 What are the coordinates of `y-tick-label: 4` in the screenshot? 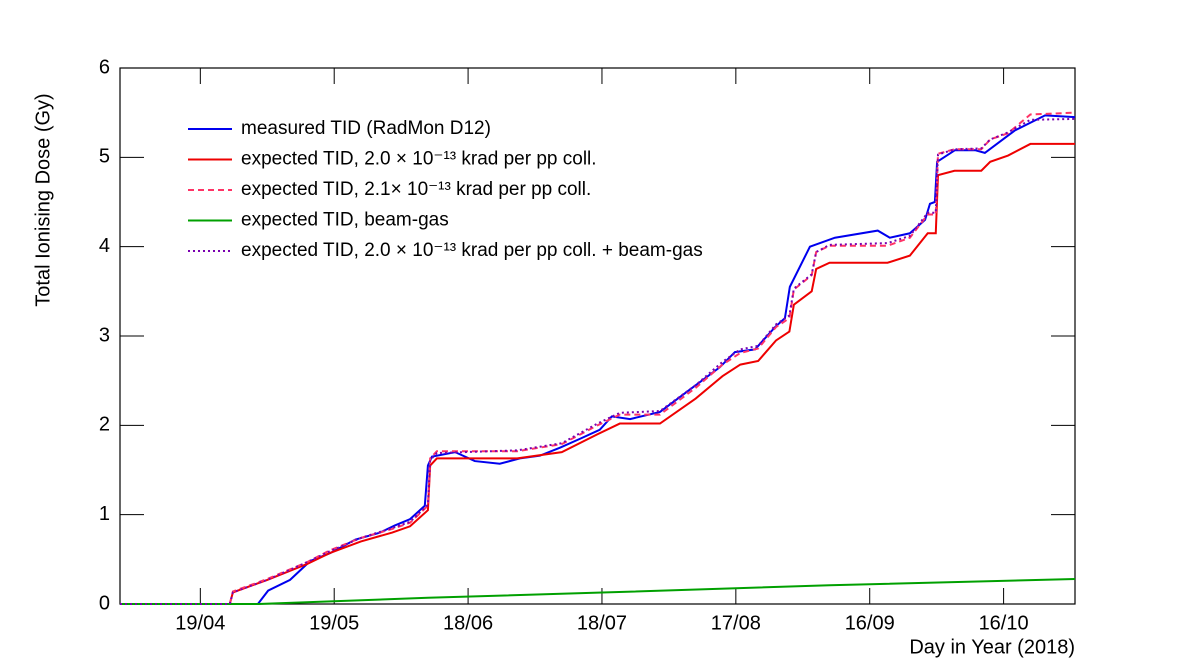 It's located at (104, 246).